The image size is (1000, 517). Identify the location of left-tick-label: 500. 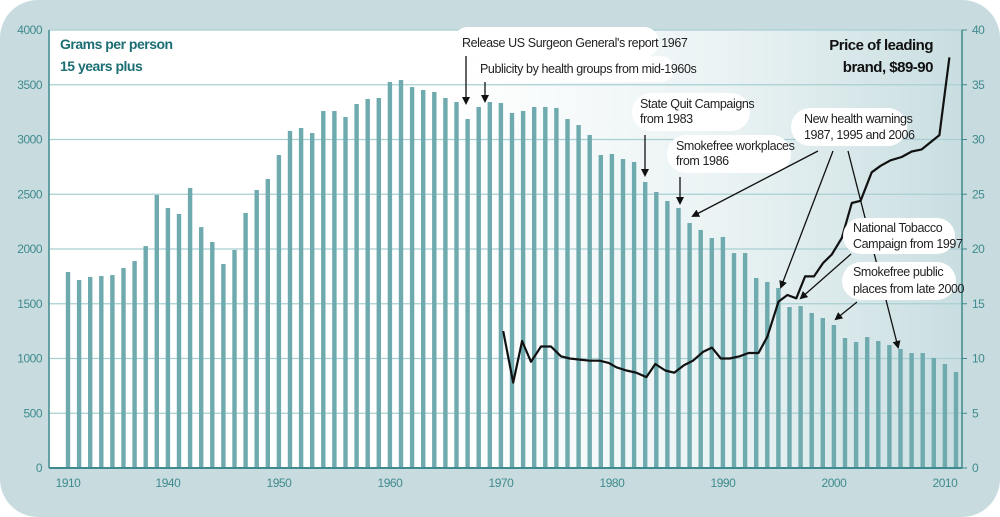
(32, 413).